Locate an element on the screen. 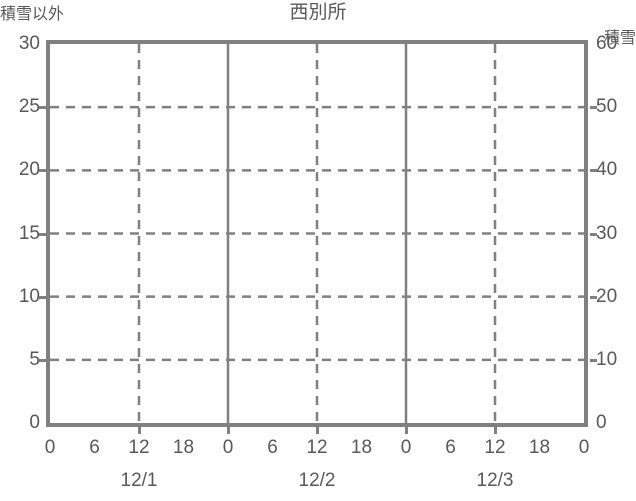  right-axis-tick-label: 20 is located at coordinates (607, 296).